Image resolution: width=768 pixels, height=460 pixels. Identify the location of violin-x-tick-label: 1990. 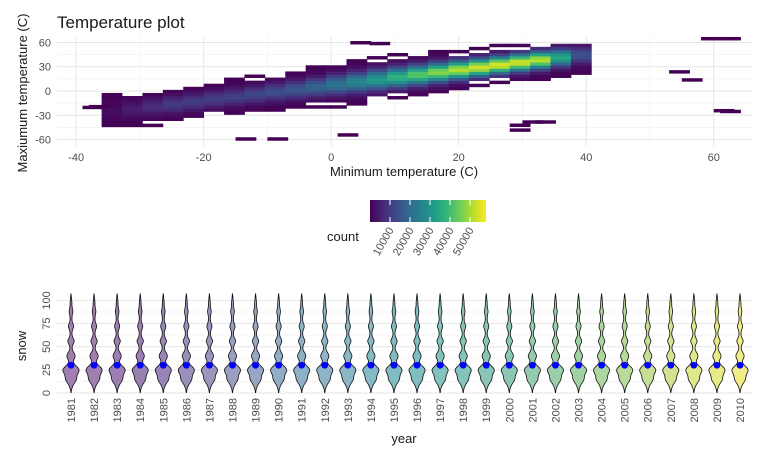
(280, 410).